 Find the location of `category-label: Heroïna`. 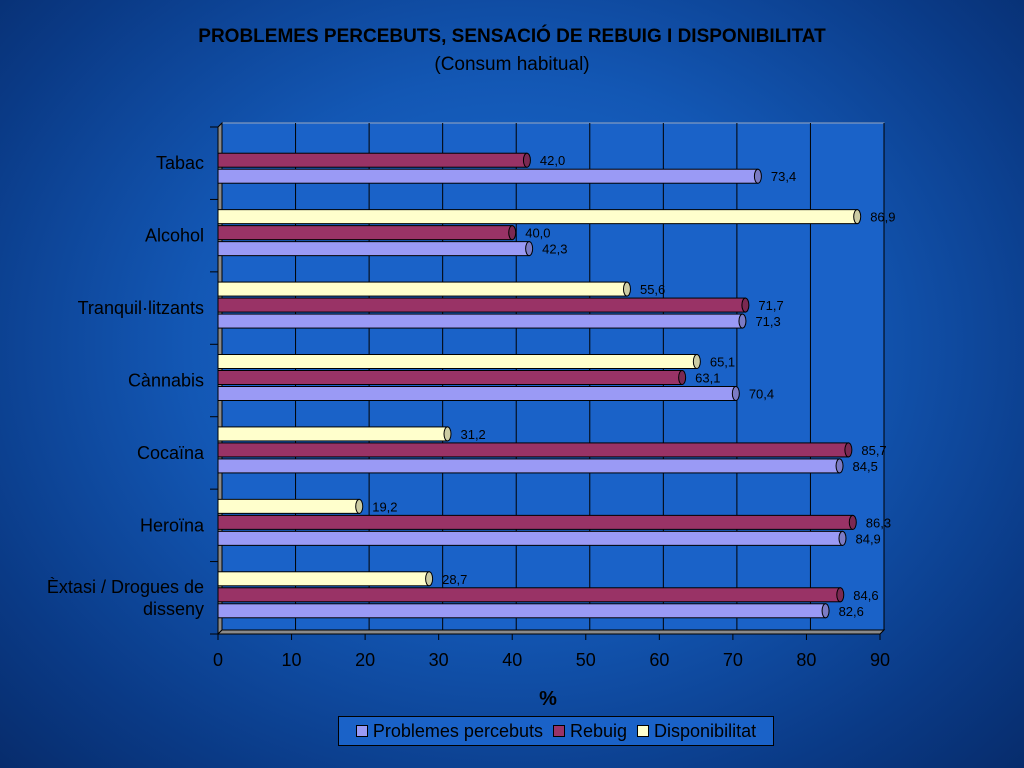

category-label: Heroïna is located at coordinates (172, 525).